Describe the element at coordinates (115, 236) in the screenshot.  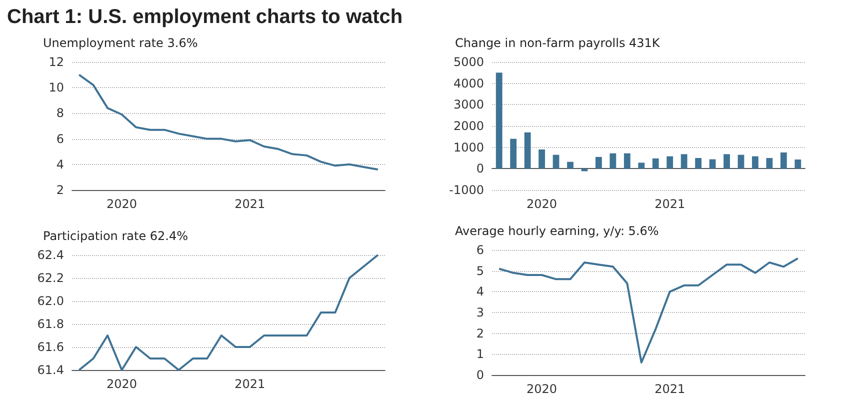
I see `chart-subtitle: Participation rate 62.4%` at that location.